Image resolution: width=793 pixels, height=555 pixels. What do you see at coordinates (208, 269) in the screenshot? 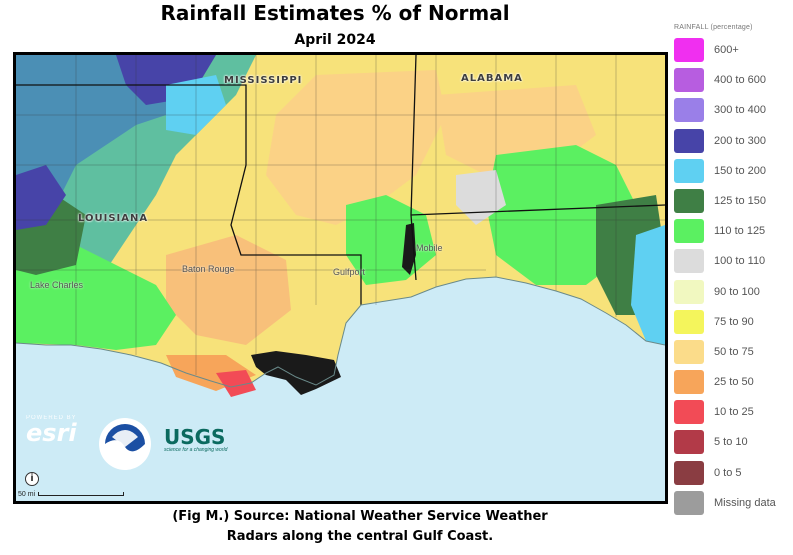
I see `city-label-baton-rouge: Baton Rouge` at bounding box center [208, 269].